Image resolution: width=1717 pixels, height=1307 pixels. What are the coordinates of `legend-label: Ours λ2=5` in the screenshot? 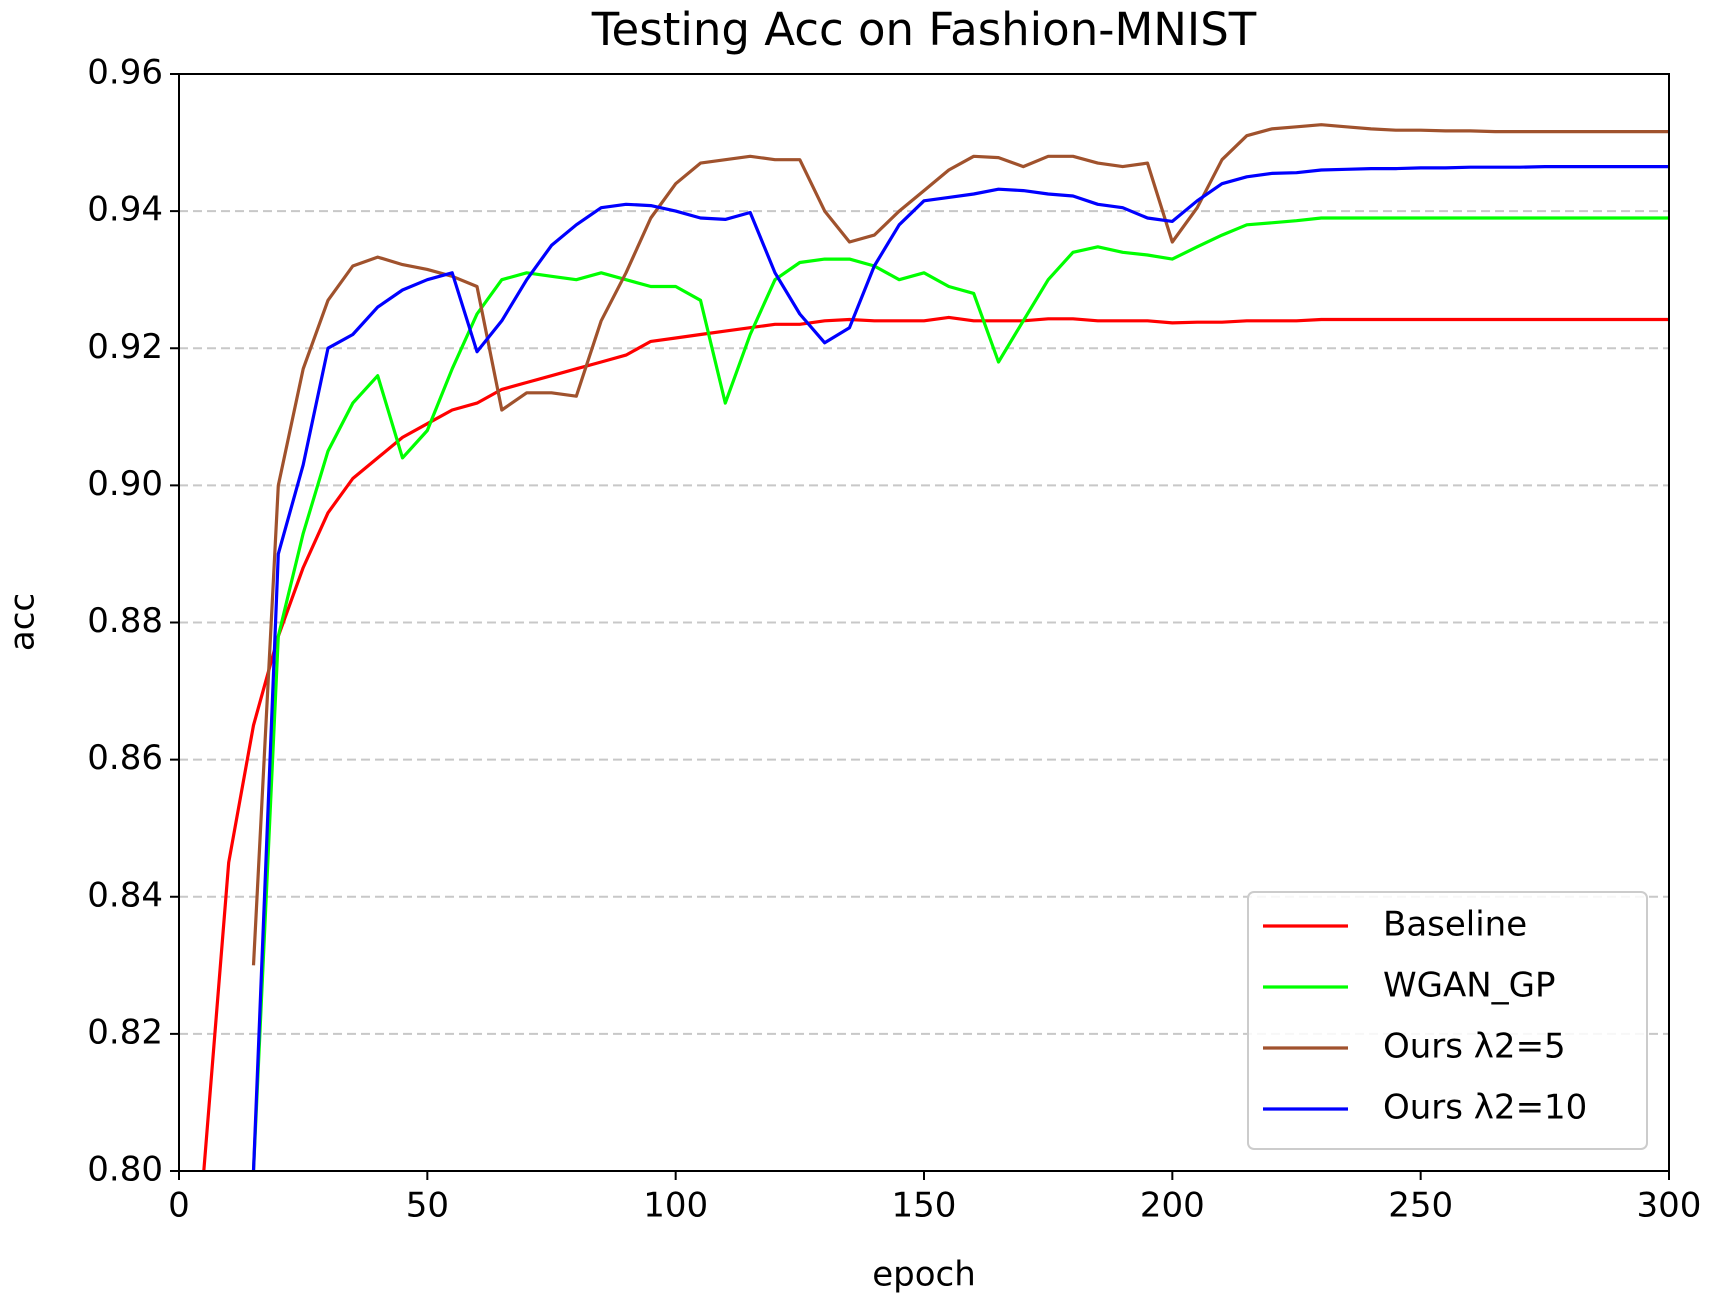 It's located at (1474, 1047).